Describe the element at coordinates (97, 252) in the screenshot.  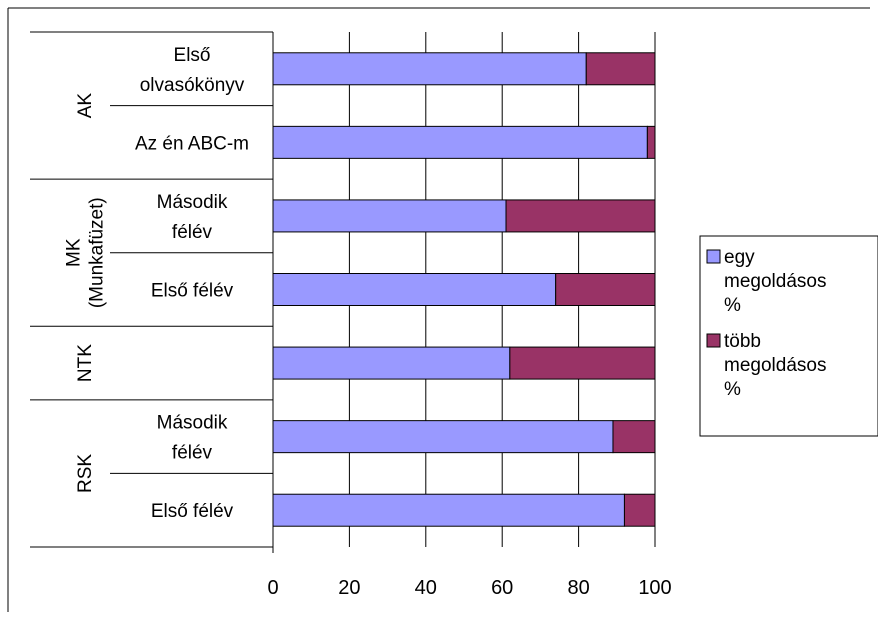
I see `group-label-line: (Munkafüzet)` at that location.